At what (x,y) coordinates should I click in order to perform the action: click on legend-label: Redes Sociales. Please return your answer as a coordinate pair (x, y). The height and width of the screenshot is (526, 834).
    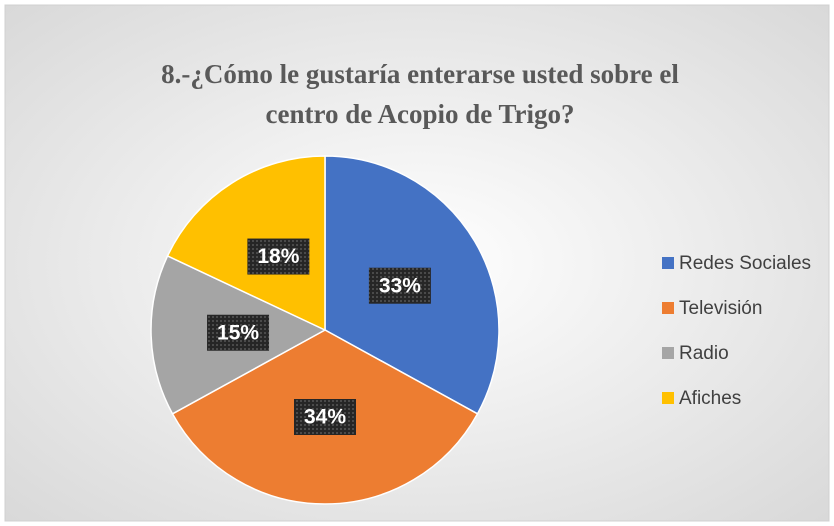
    Looking at the image, I should click on (745, 263).